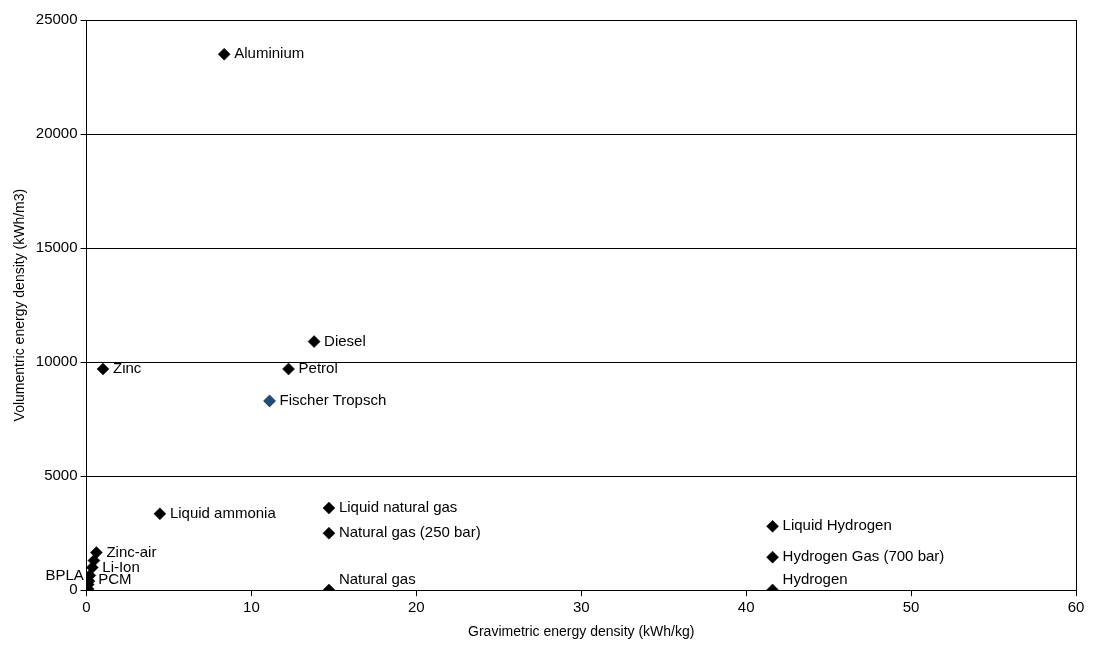  I want to click on y-tick-label: 10000, so click(56, 361).